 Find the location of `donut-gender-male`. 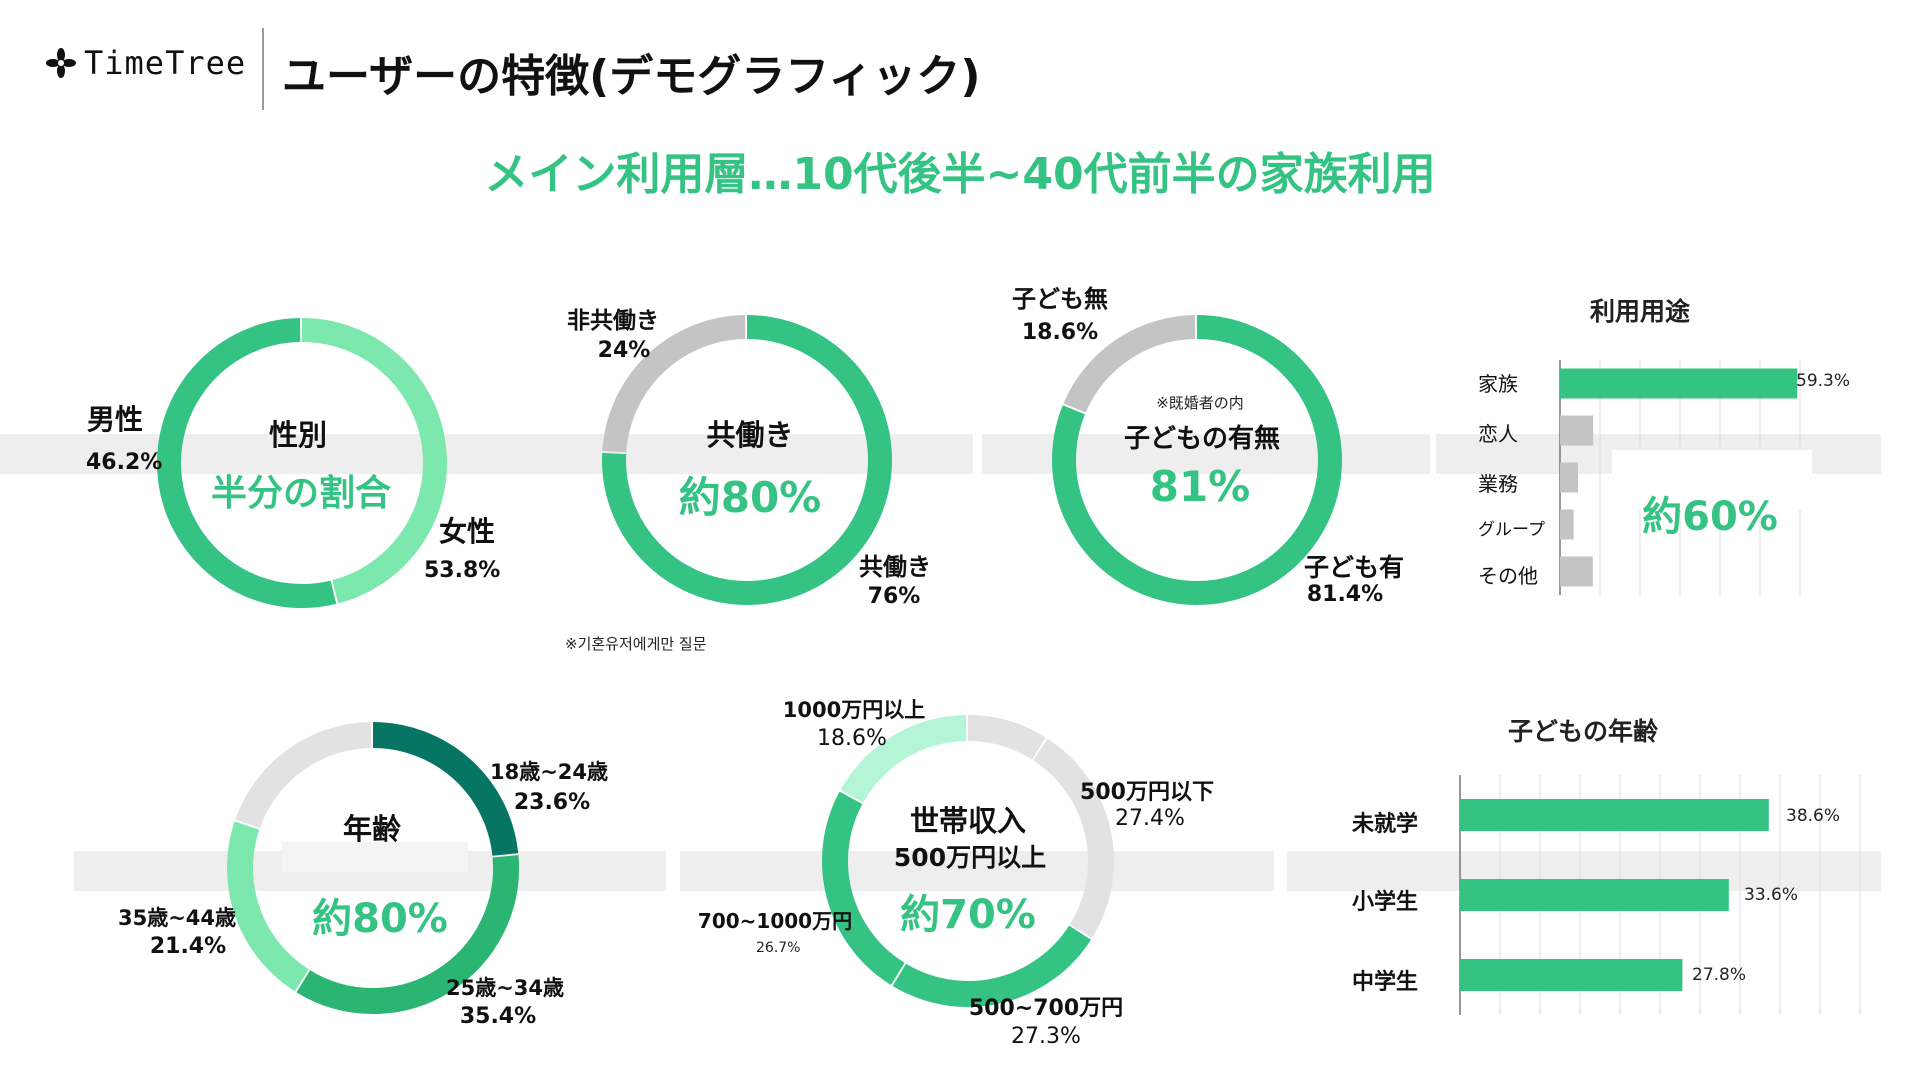

donut-gender-male is located at coordinates (374, 461).